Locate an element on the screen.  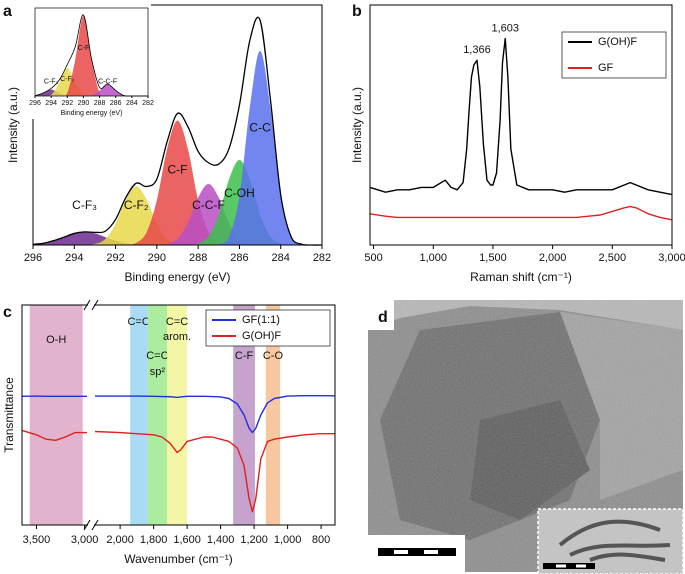
x-tick-label: 1,500 is located at coordinates (493, 258).